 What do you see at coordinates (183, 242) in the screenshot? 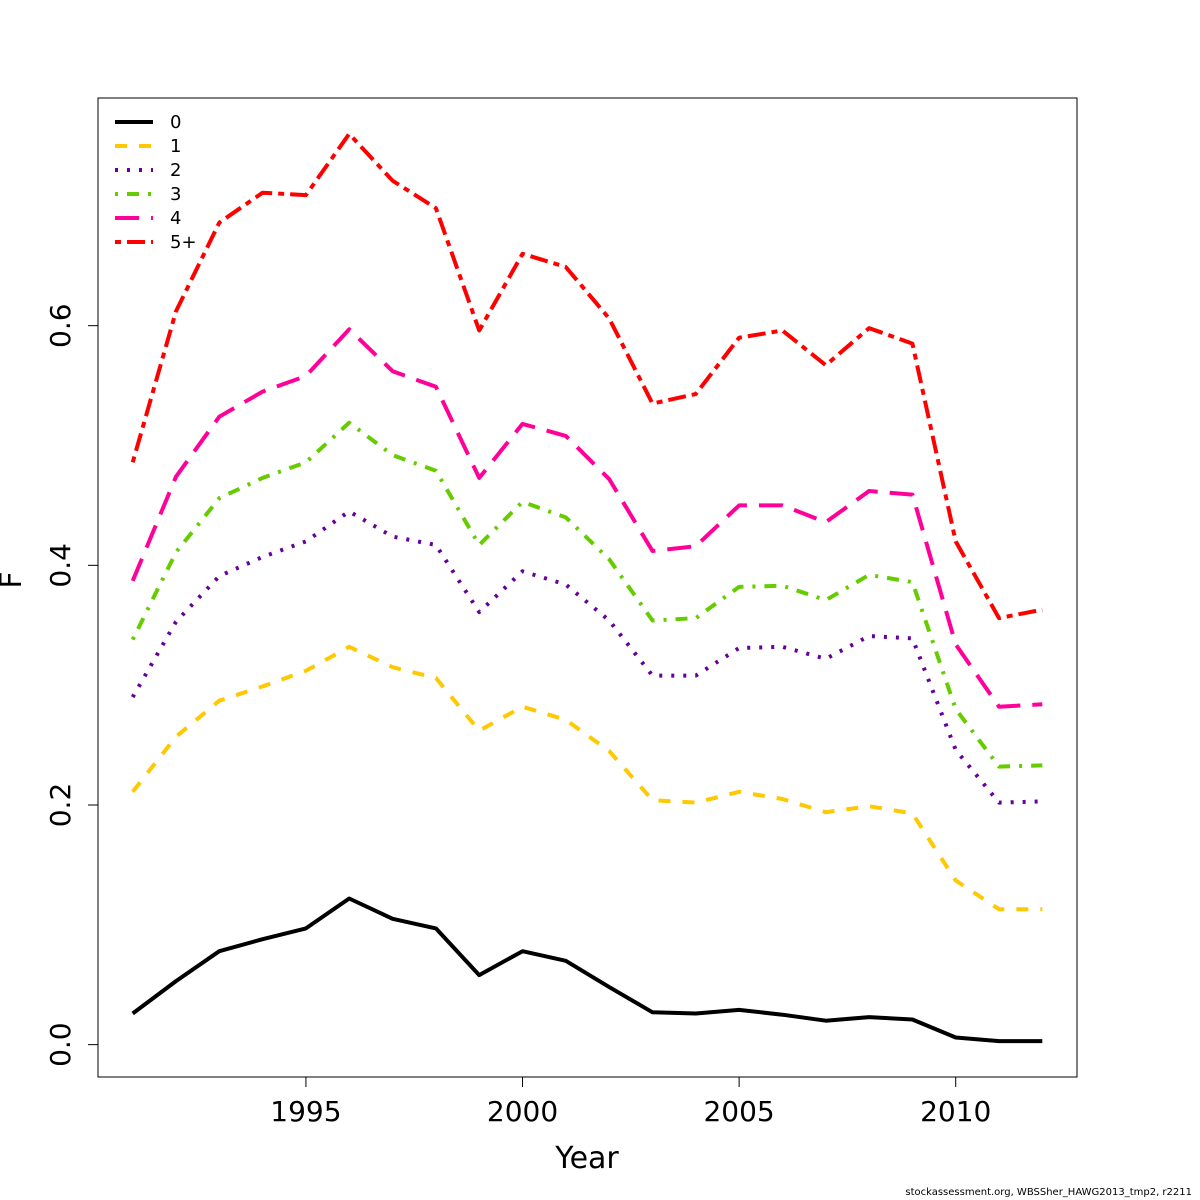
I see `legend-label: 5+` at bounding box center [183, 242].